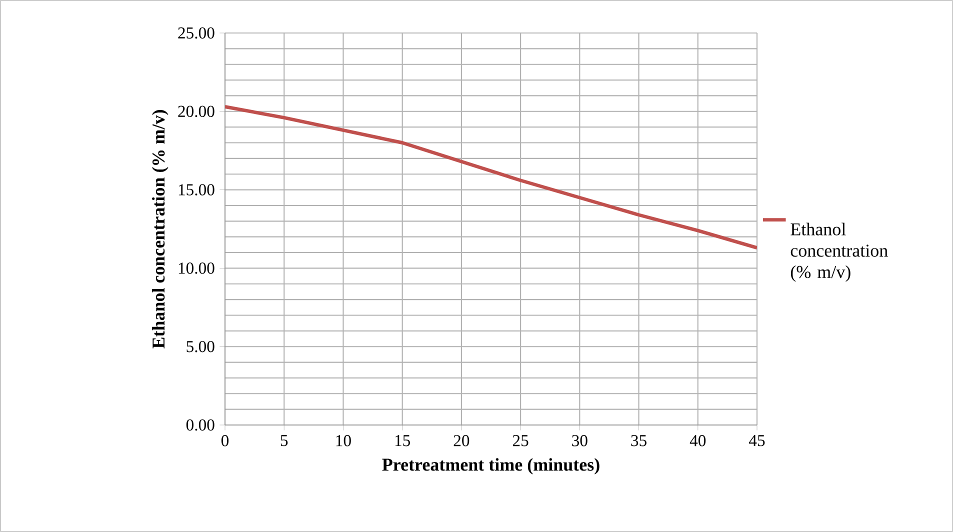 This screenshot has height=532, width=953. I want to click on y-tick-label: 0.00, so click(200, 425).